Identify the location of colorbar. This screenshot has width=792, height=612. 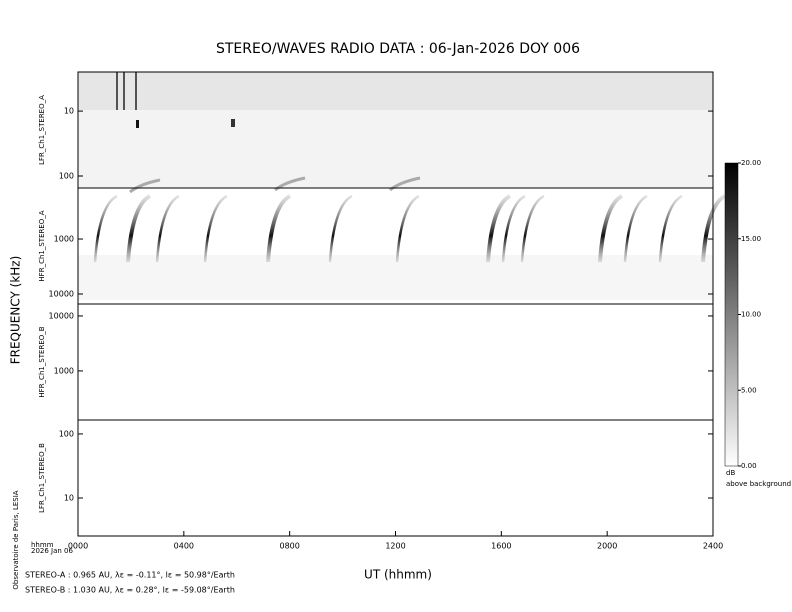
(731, 314).